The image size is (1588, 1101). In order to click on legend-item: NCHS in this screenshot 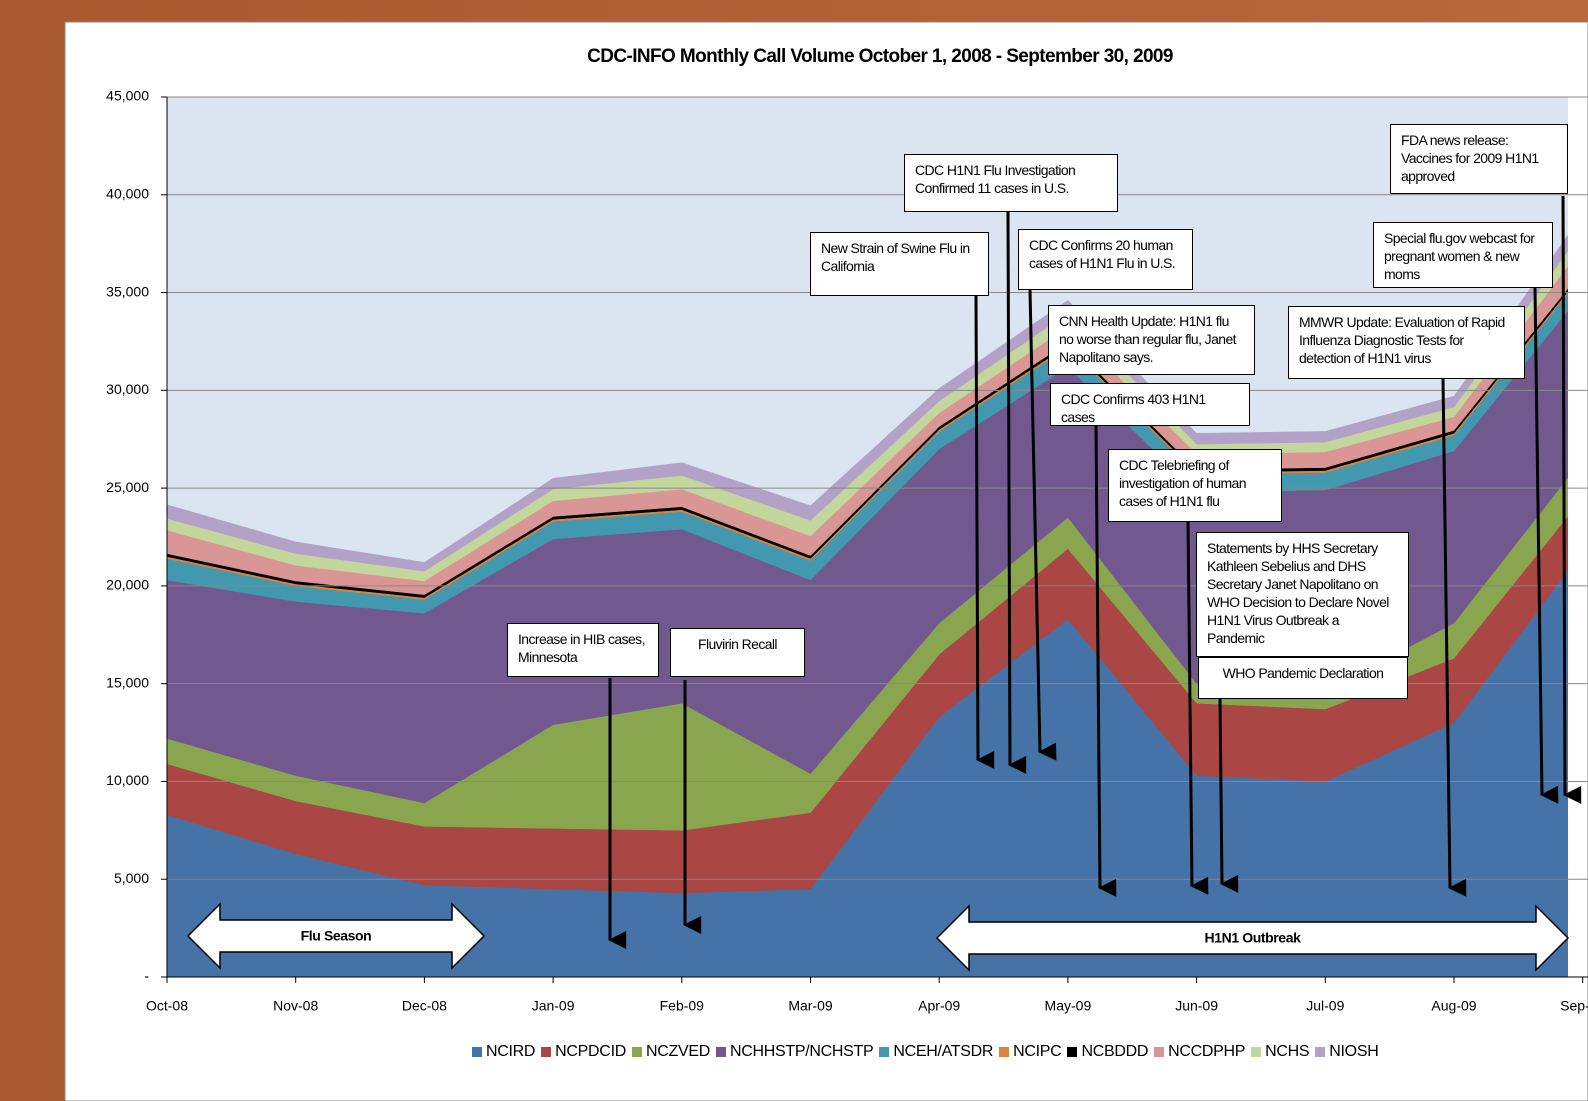, I will do `click(1280, 1052)`.